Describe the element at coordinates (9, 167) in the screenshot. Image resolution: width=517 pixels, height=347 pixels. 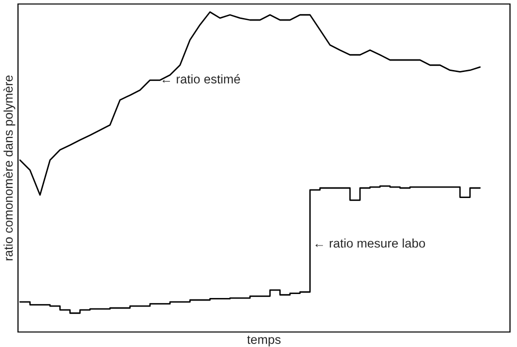
I see `y-axis-title: ratio comonomère dans polymère` at that location.